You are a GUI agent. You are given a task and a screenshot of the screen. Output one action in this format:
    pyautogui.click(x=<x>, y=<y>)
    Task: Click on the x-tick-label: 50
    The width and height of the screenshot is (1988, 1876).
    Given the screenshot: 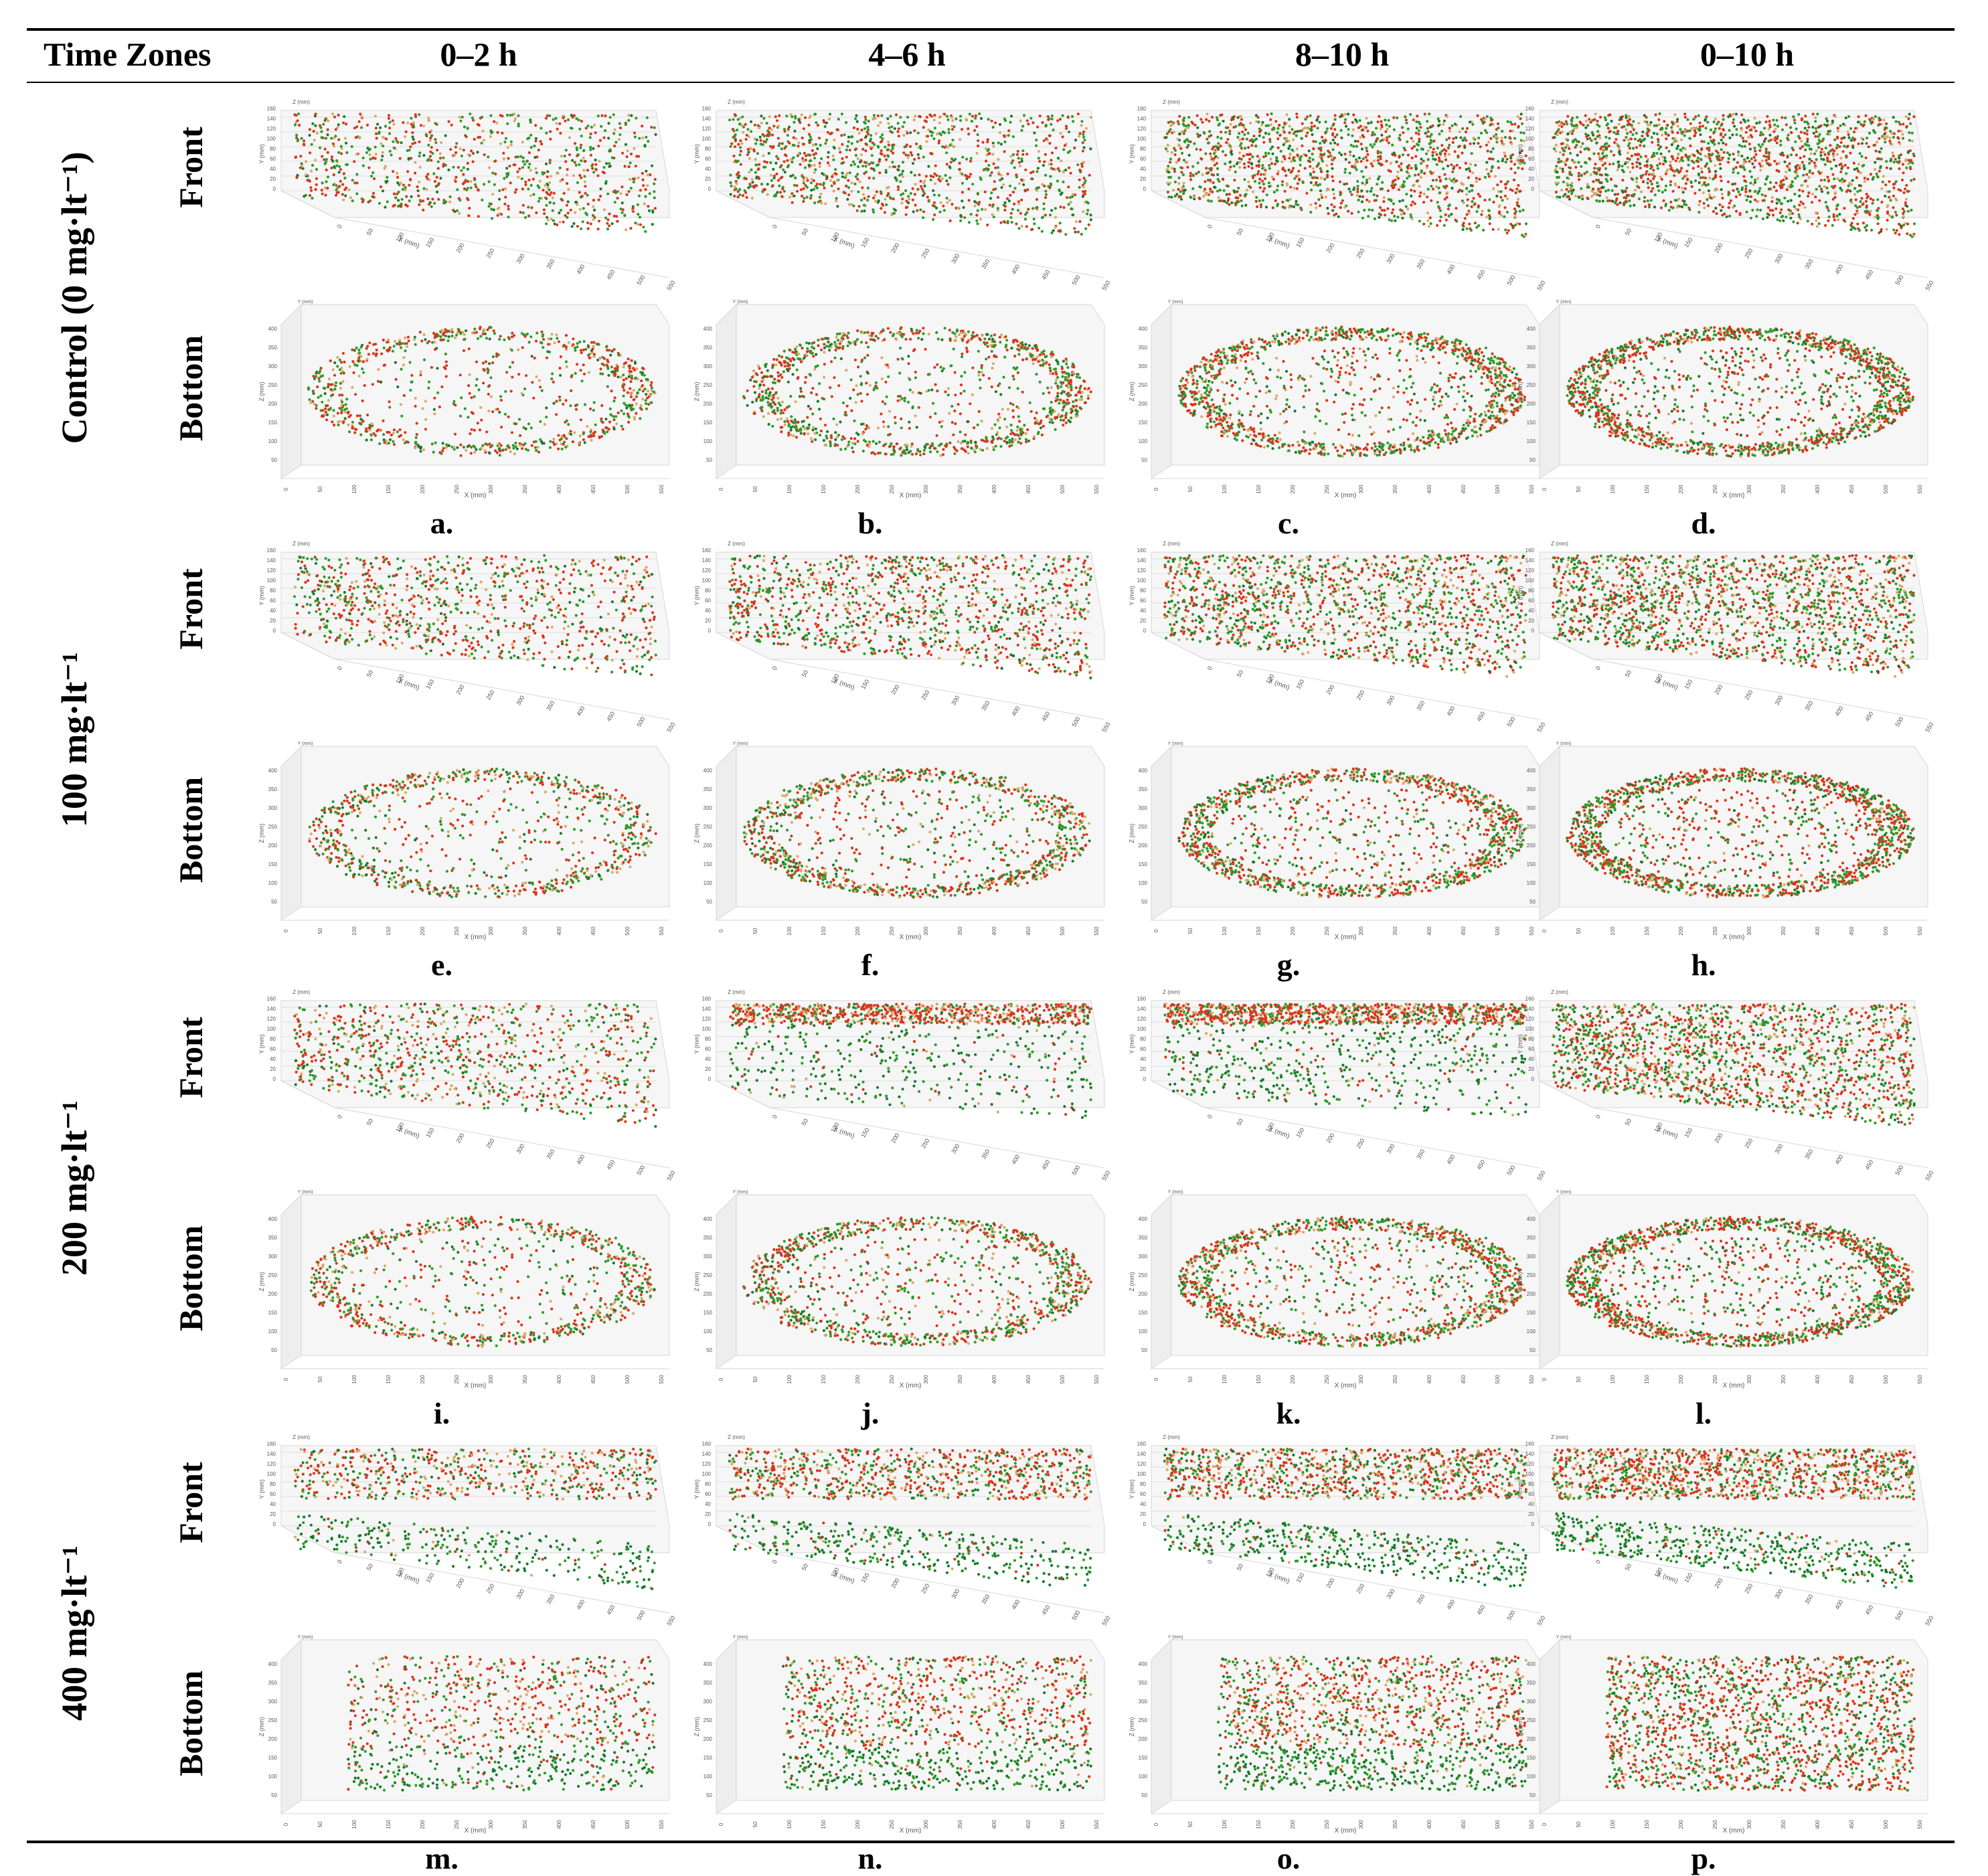 What is the action you would take?
    pyautogui.click(x=320, y=489)
    